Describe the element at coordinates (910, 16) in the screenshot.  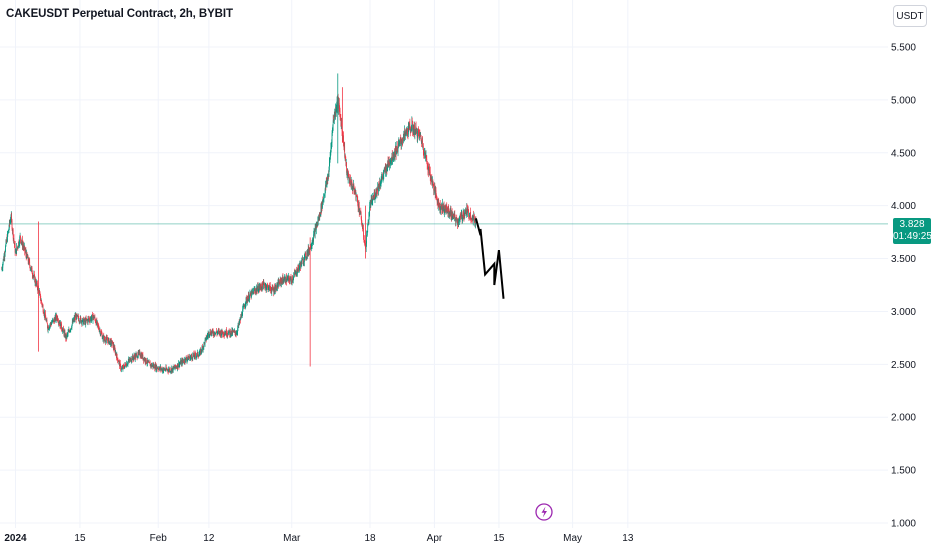
I see `currency-button: USDT` at that location.